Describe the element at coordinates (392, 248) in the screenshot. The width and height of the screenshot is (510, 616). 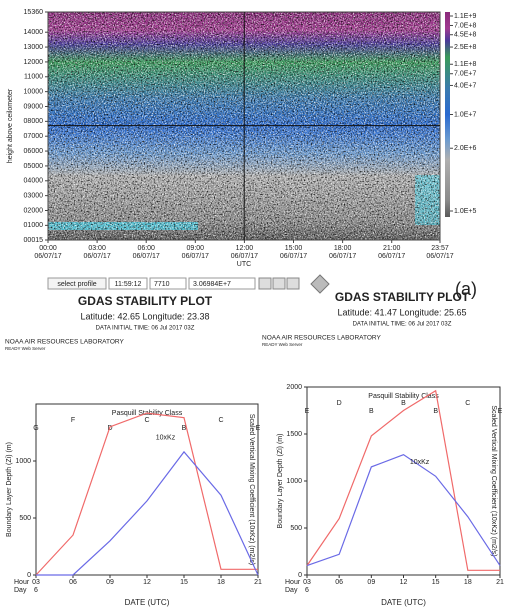
I see `x-tick-label: 21:00` at that location.